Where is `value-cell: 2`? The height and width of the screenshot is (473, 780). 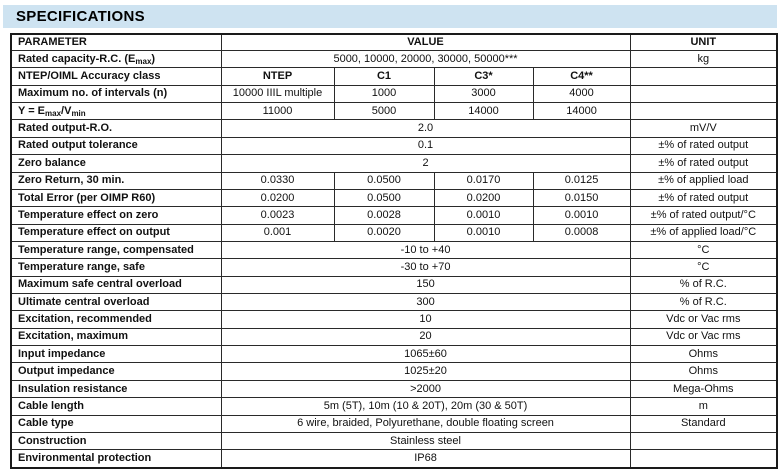 value-cell: 2 is located at coordinates (425, 163).